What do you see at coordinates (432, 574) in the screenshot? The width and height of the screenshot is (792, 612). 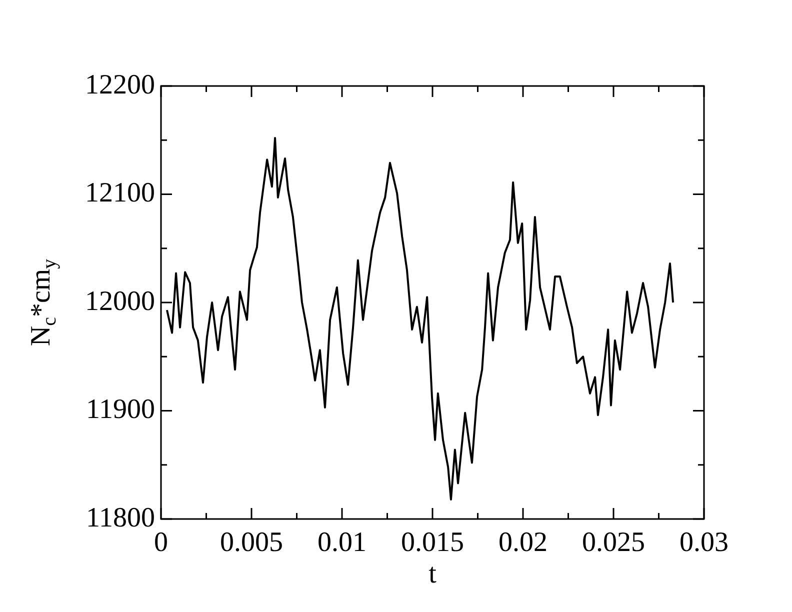 I see `x-axis-title: t` at bounding box center [432, 574].